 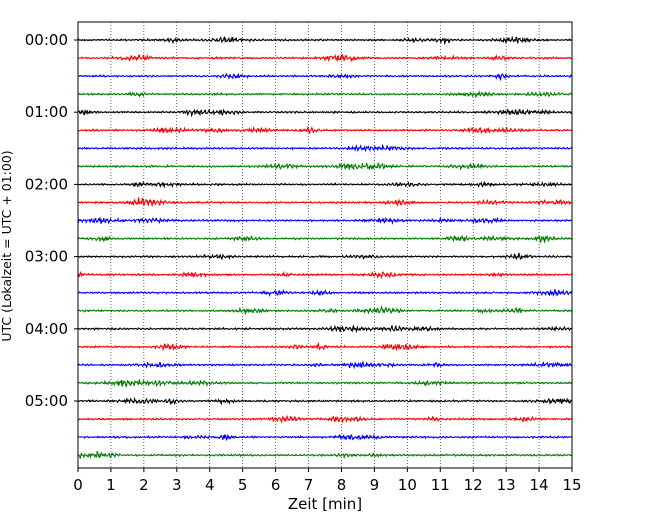 What do you see at coordinates (46, 329) in the screenshot?
I see `y-tick-label: 04:00` at bounding box center [46, 329].